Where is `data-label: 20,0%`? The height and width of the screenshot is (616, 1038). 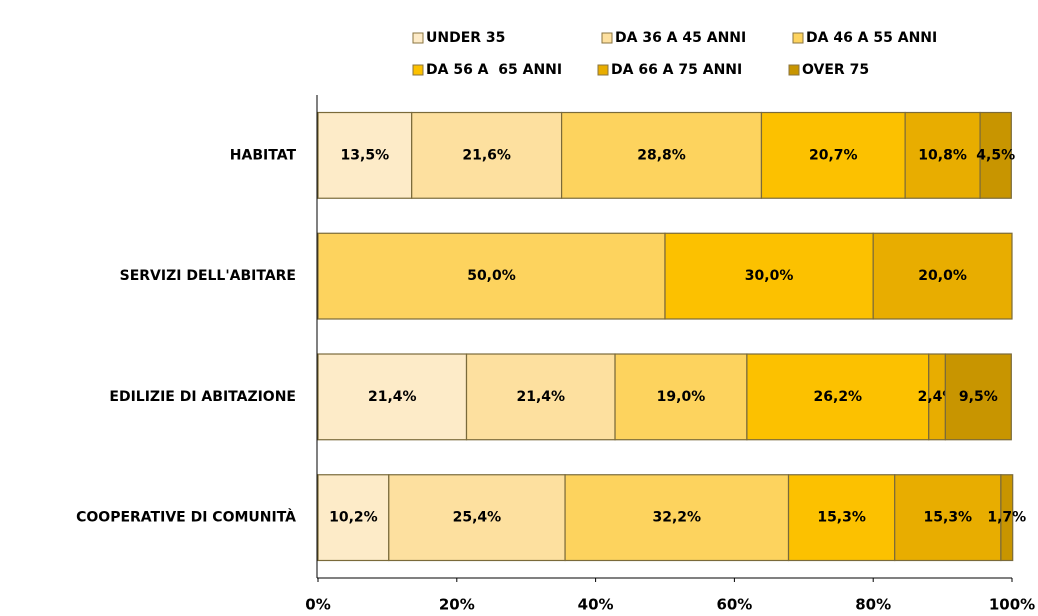
data-label: 20,0% is located at coordinates (942, 276).